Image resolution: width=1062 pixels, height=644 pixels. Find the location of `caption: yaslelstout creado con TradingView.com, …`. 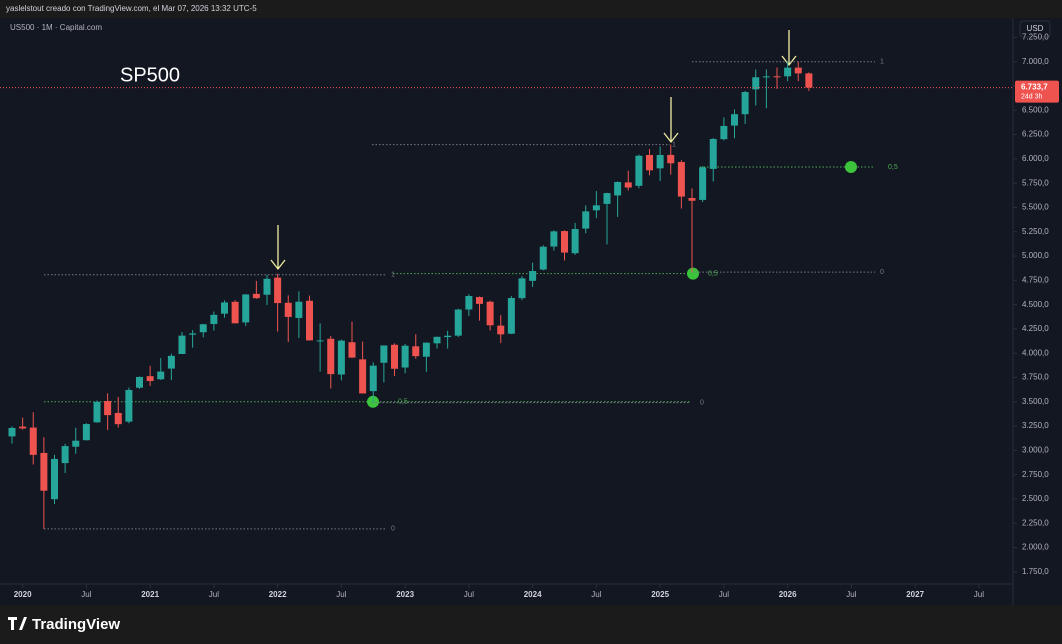

caption: yaslelstout creado con TradingView.com, … is located at coordinates (131, 8).